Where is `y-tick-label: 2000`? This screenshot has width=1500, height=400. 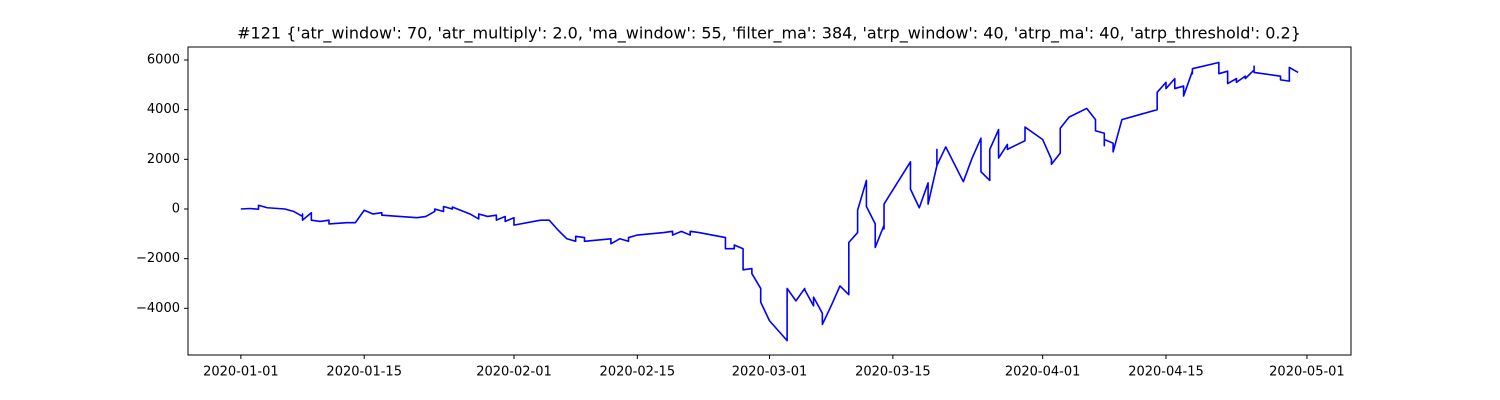 y-tick-label: 2000 is located at coordinates (163, 159).